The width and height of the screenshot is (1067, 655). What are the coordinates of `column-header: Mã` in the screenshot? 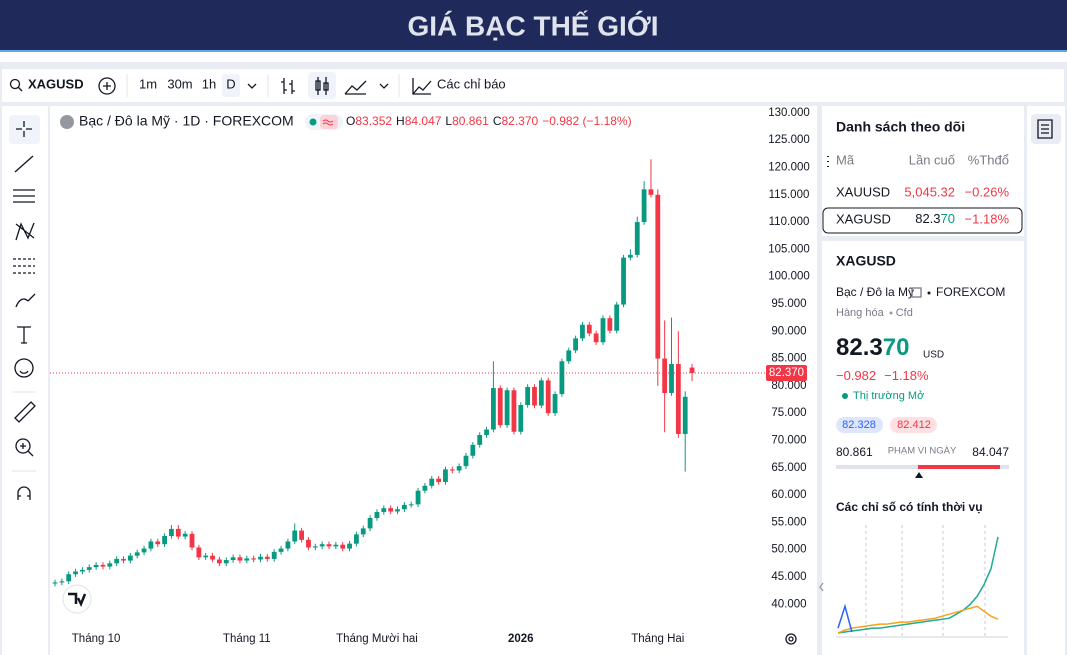 It's located at (845, 159).